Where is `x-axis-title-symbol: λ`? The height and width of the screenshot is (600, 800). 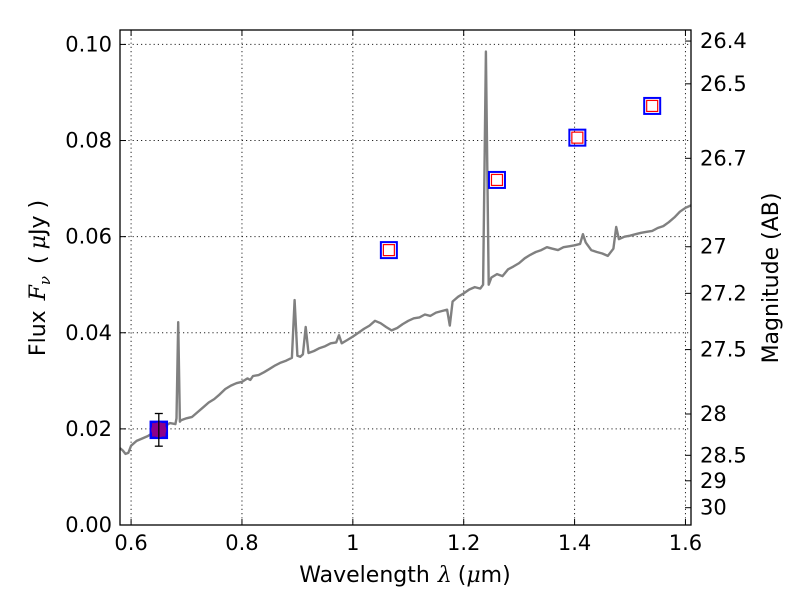
x-axis-title-symbol: λ is located at coordinates (444, 575).